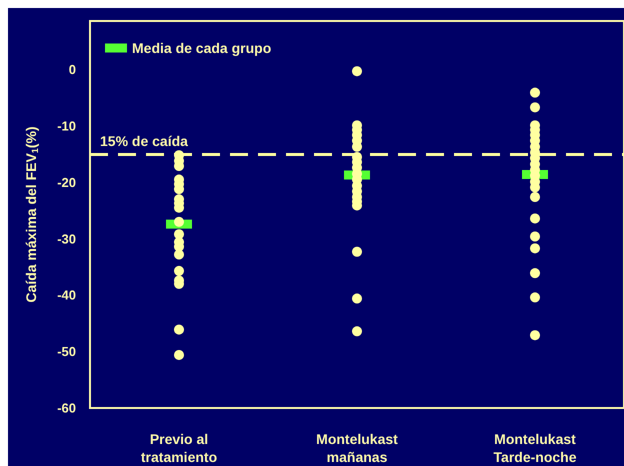  What do you see at coordinates (72, 70) in the screenshot?
I see `y-tick-label: 0` at bounding box center [72, 70].